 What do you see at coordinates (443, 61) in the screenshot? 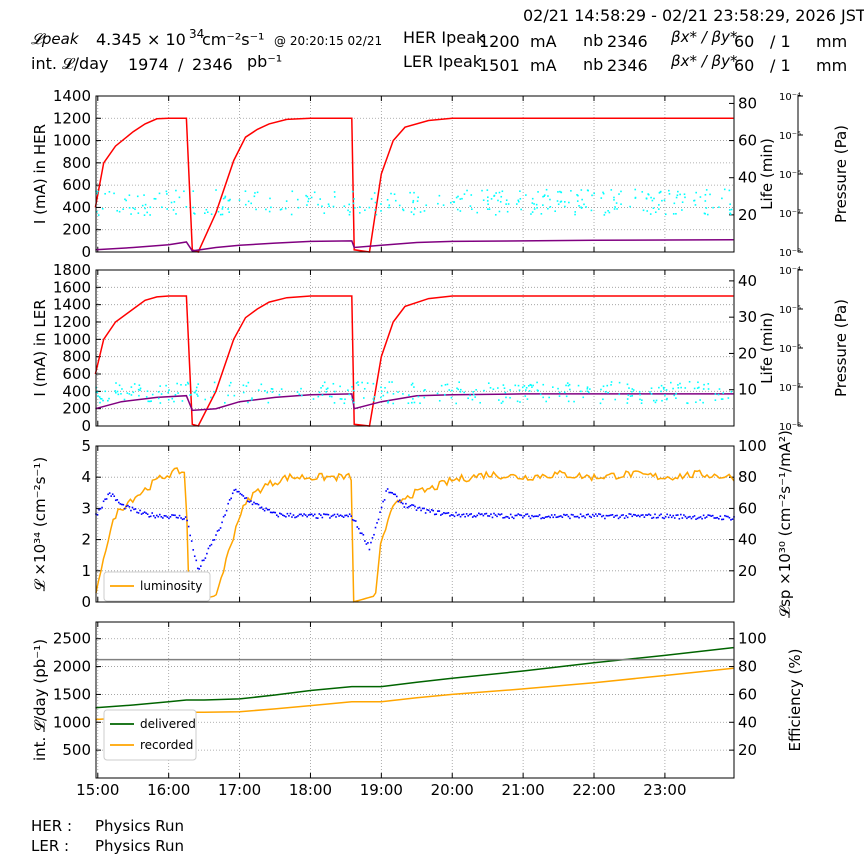
I see `ler-label: LER Ipeak` at bounding box center [443, 61].